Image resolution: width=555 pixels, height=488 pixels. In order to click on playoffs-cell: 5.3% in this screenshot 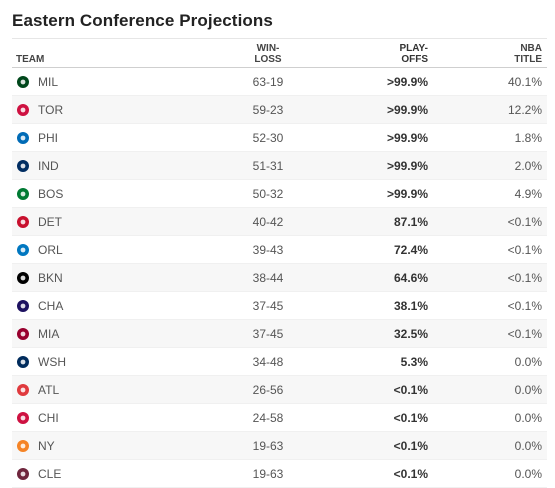, I will do `click(414, 361)`.